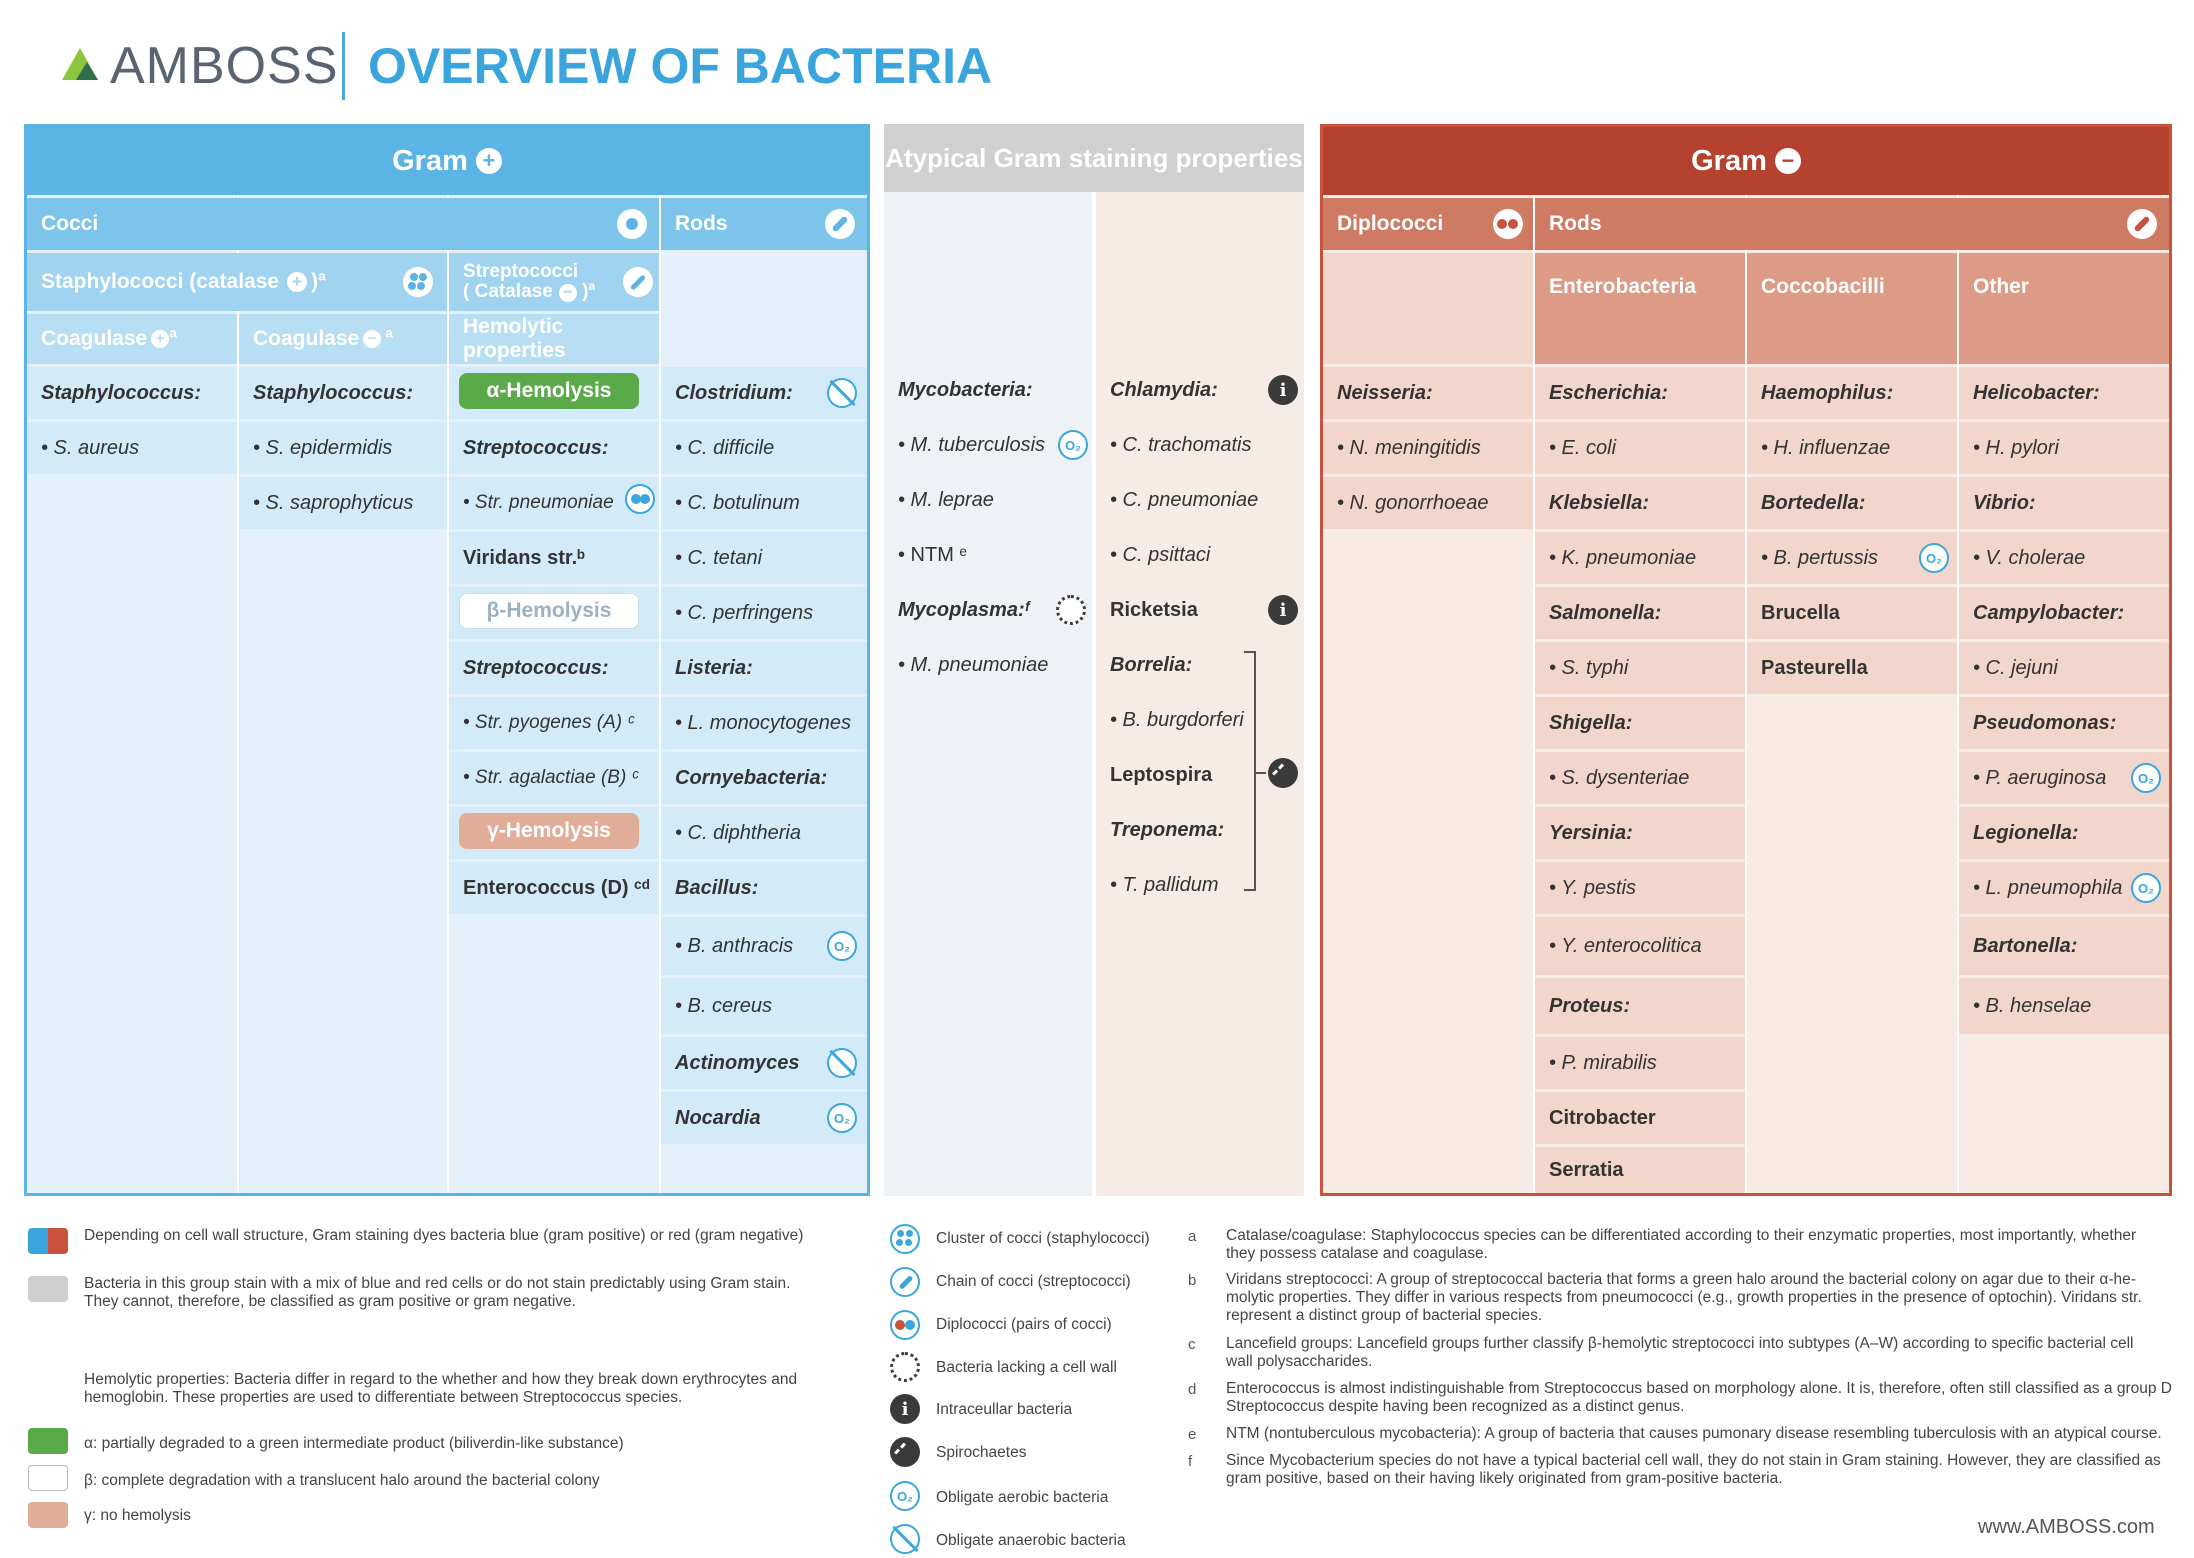 This screenshot has height=1558, width=2194. Describe the element at coordinates (1640, 723) in the screenshot. I see `genus-shigella: Shigella:` at that location.